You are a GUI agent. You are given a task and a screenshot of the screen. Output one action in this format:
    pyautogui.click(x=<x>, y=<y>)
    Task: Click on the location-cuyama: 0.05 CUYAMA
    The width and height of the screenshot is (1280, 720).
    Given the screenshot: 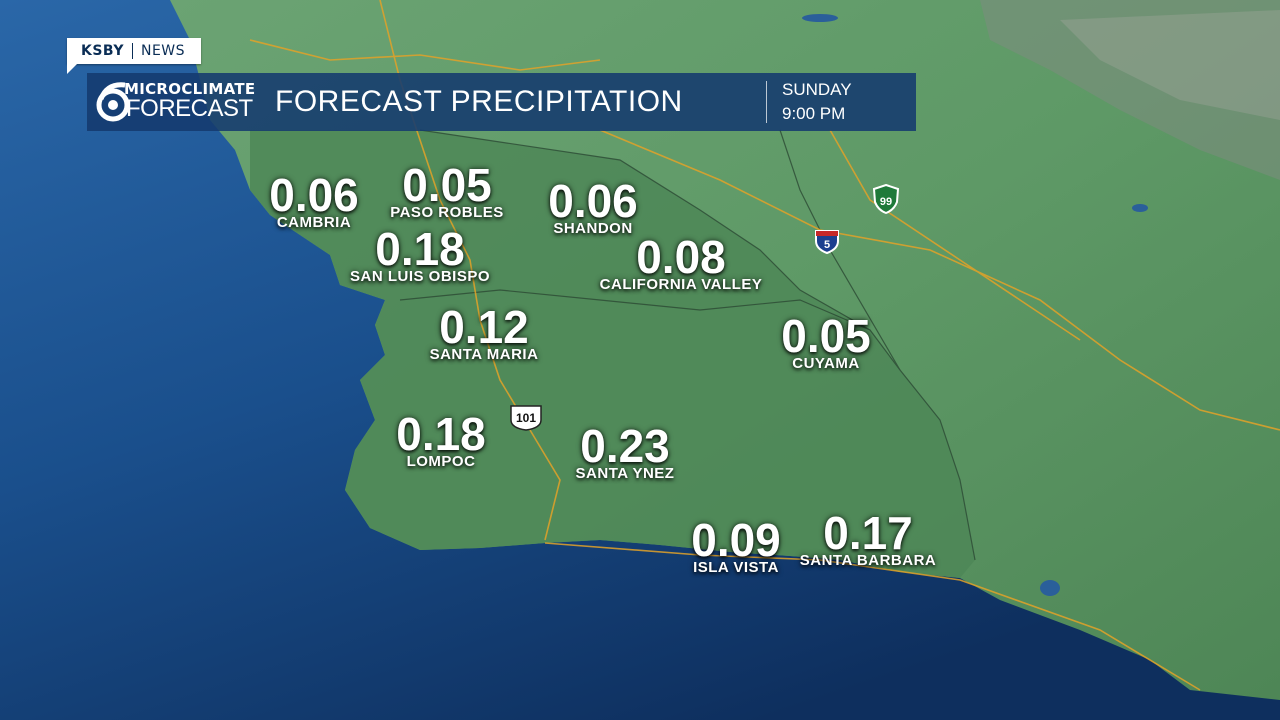 What is the action you would take?
    pyautogui.click(x=826, y=342)
    